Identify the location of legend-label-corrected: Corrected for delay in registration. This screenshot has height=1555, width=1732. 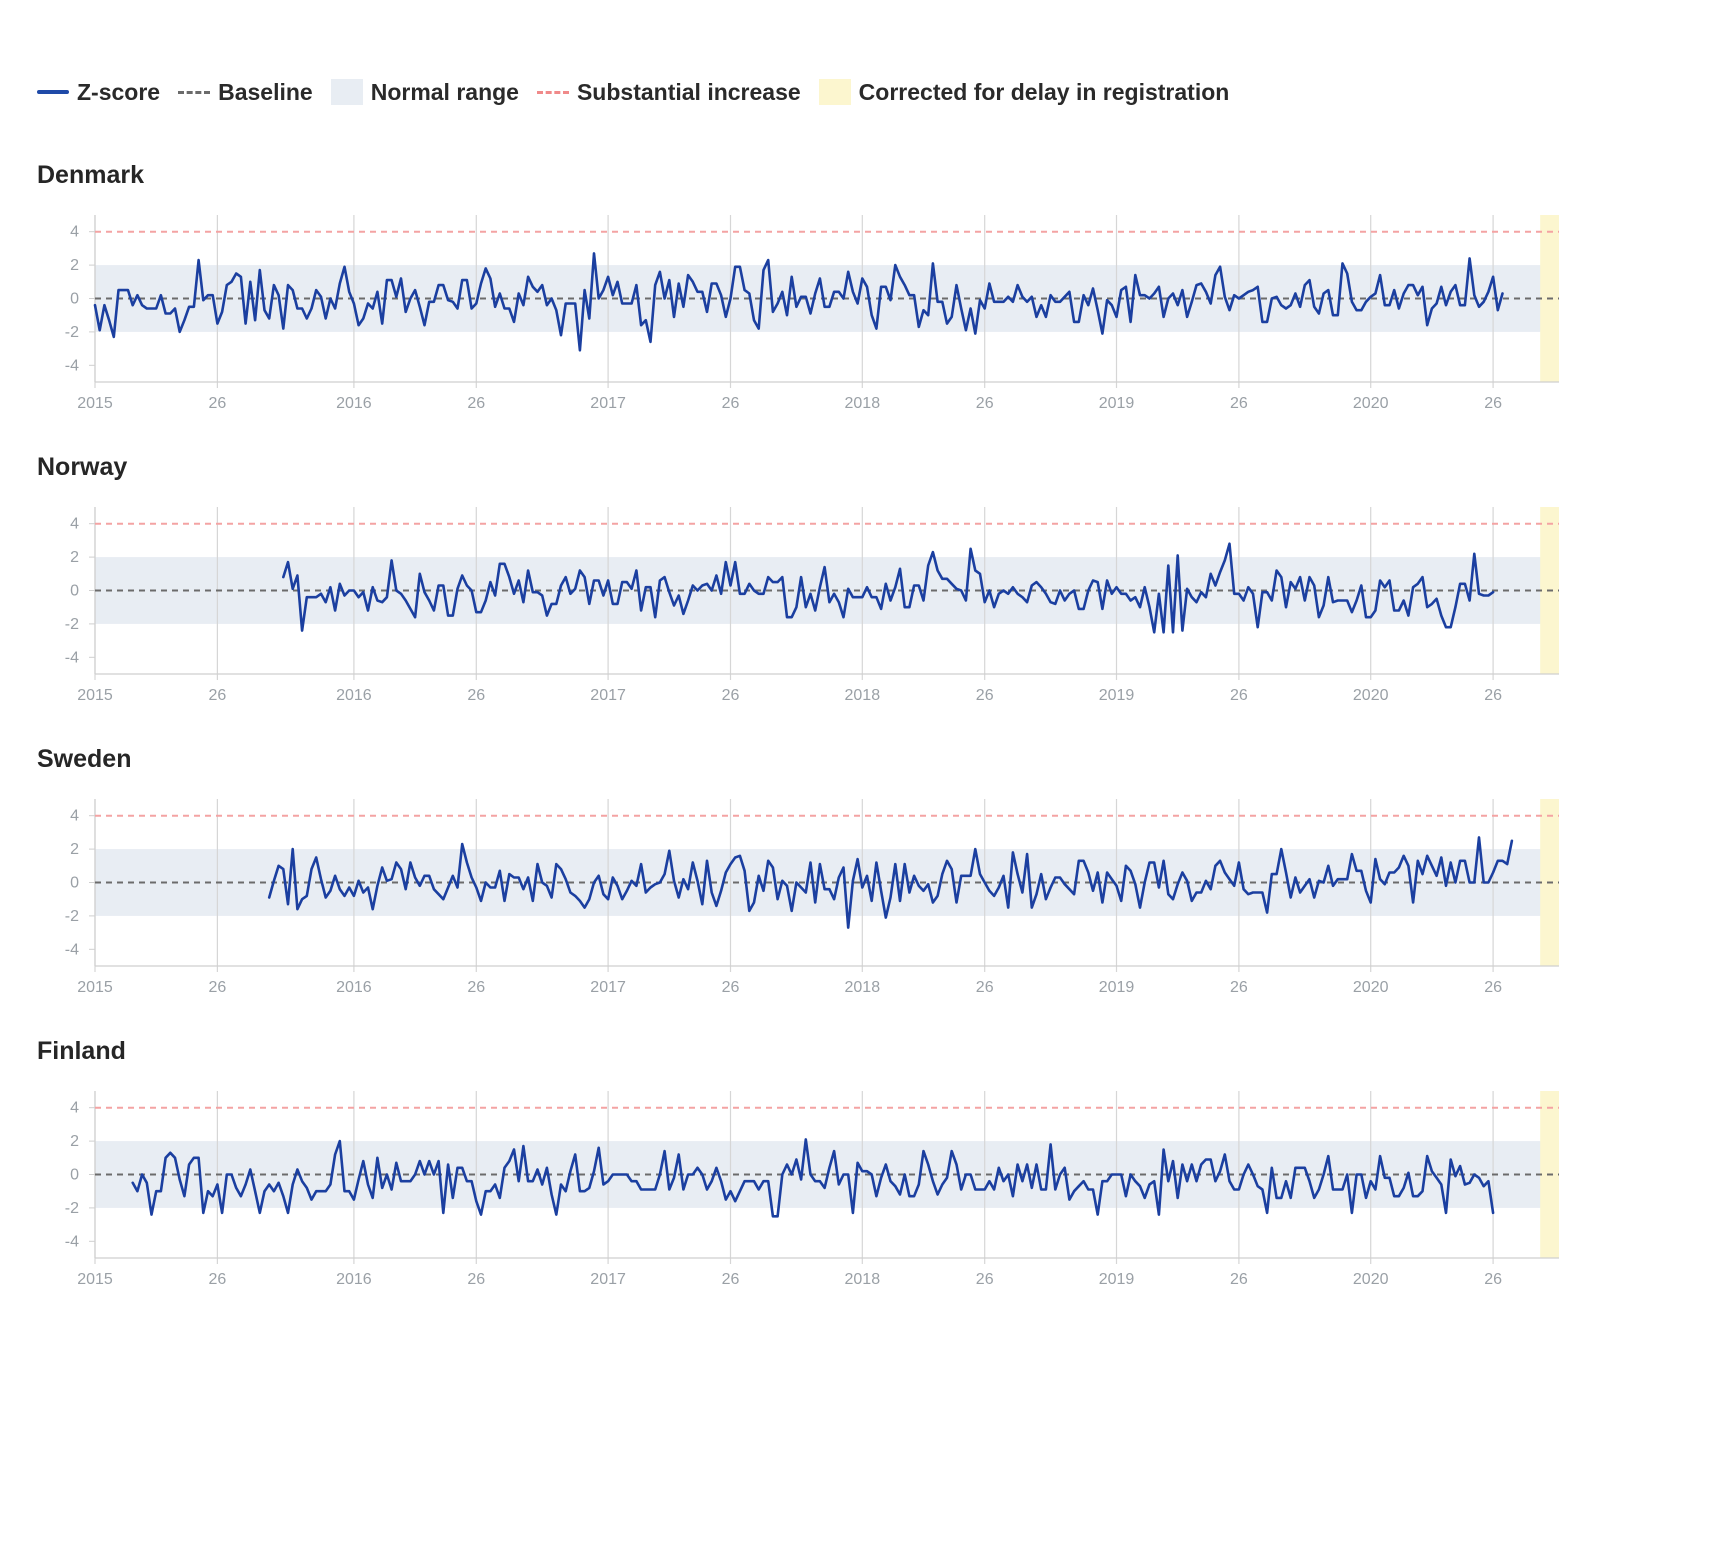
(1044, 91).